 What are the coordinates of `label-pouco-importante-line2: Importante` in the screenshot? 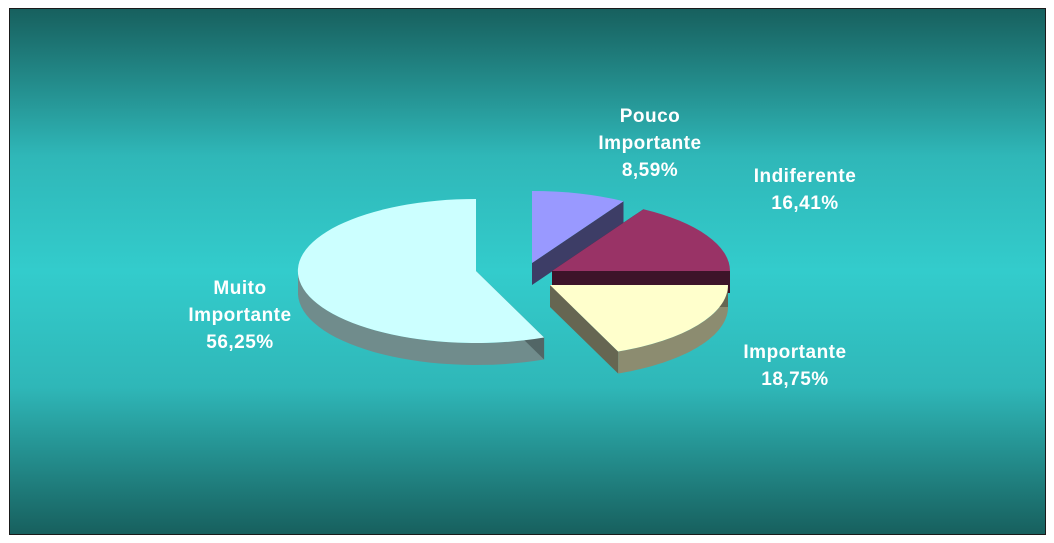 It's located at (650, 143).